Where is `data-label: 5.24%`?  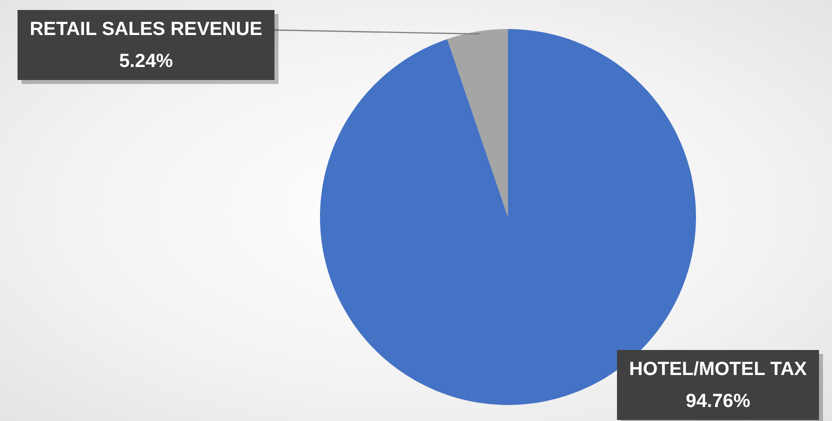 data-label: 5.24% is located at coordinates (146, 61).